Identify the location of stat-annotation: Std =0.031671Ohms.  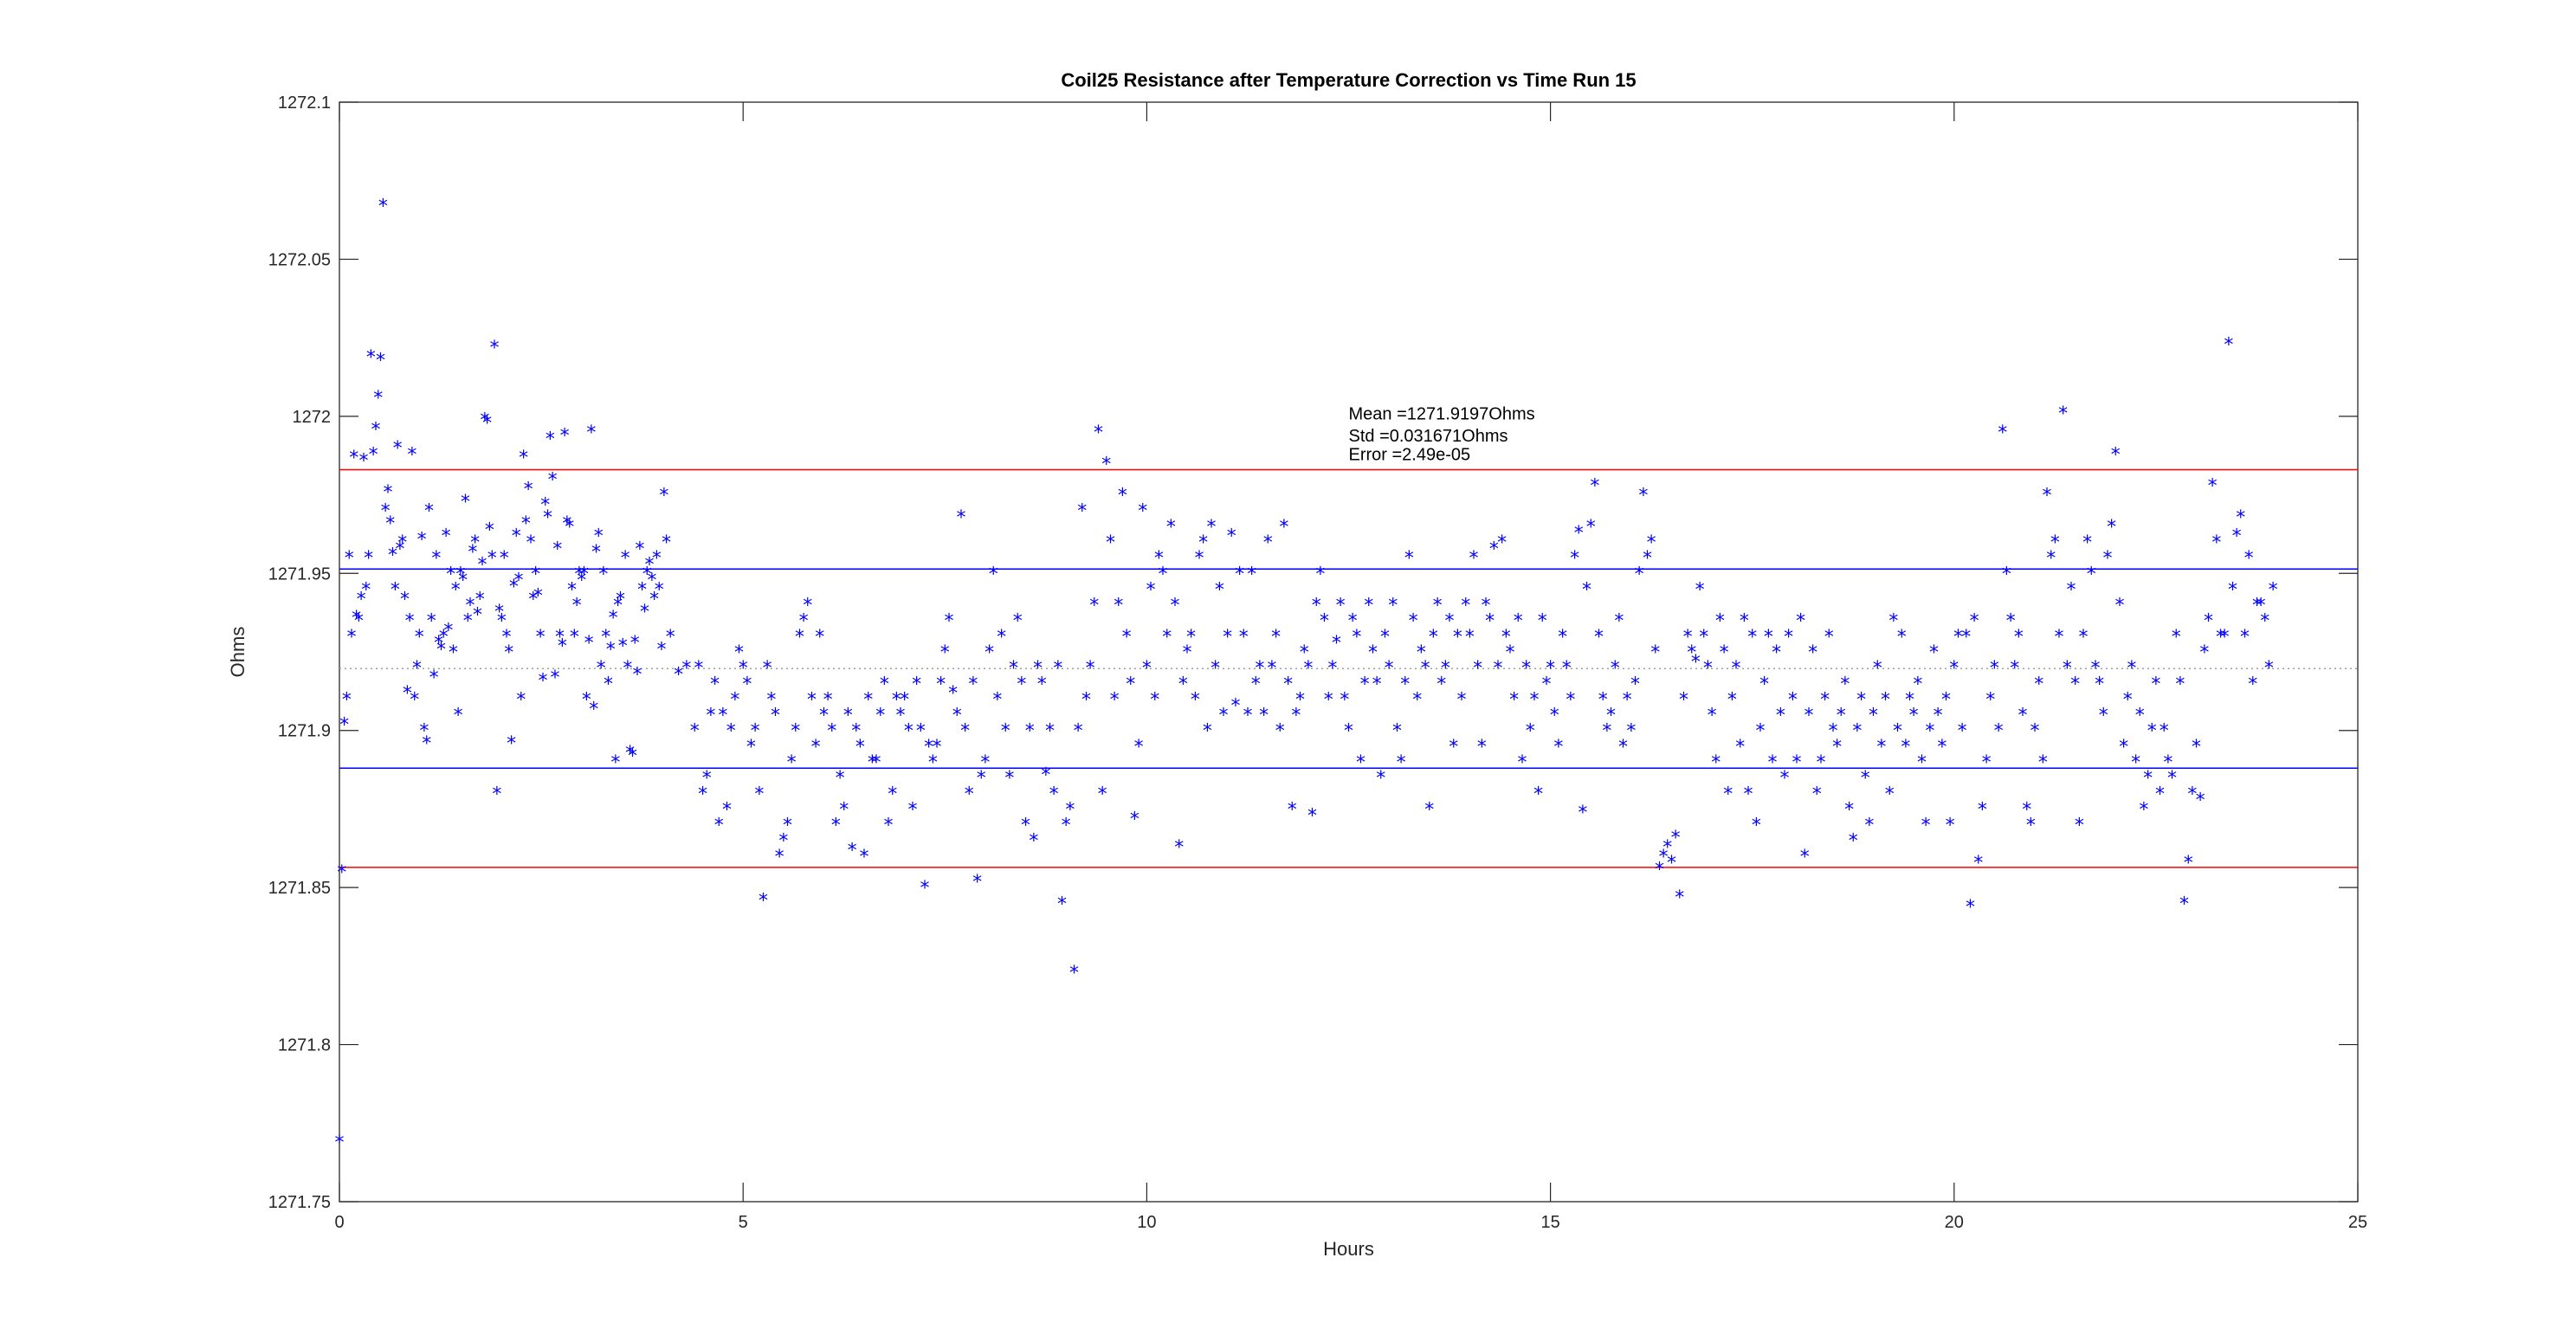
(1428, 437).